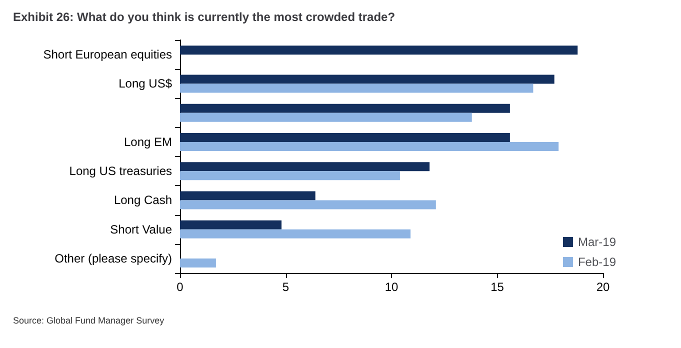 This screenshot has width=681, height=348. Describe the element at coordinates (391, 287) in the screenshot. I see `x-tick-label: 10` at that location.